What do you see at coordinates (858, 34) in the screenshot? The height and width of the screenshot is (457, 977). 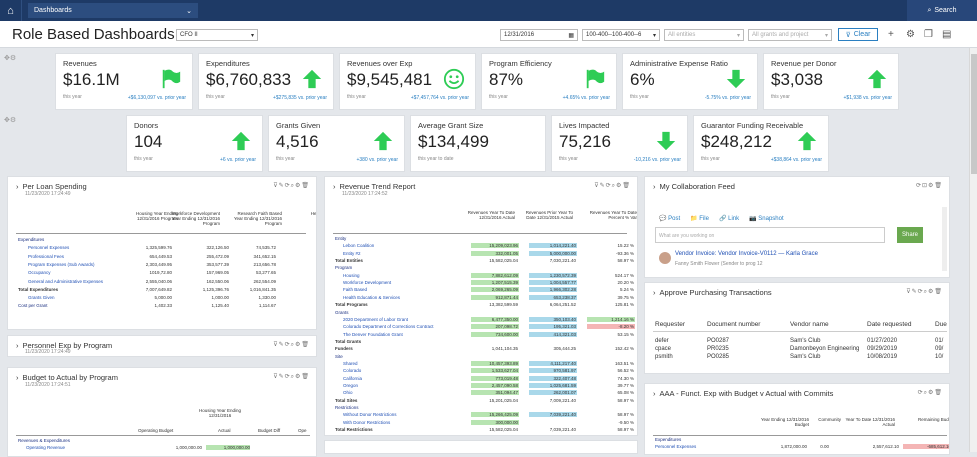 I see `clear-filters-button: ⊽ Clear` at bounding box center [858, 34].